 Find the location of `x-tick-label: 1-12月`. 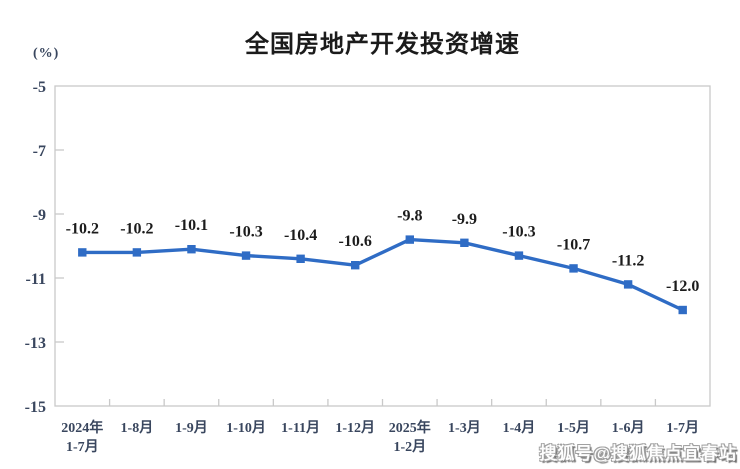

x-tick-label: 1-12月 is located at coordinates (355, 428).